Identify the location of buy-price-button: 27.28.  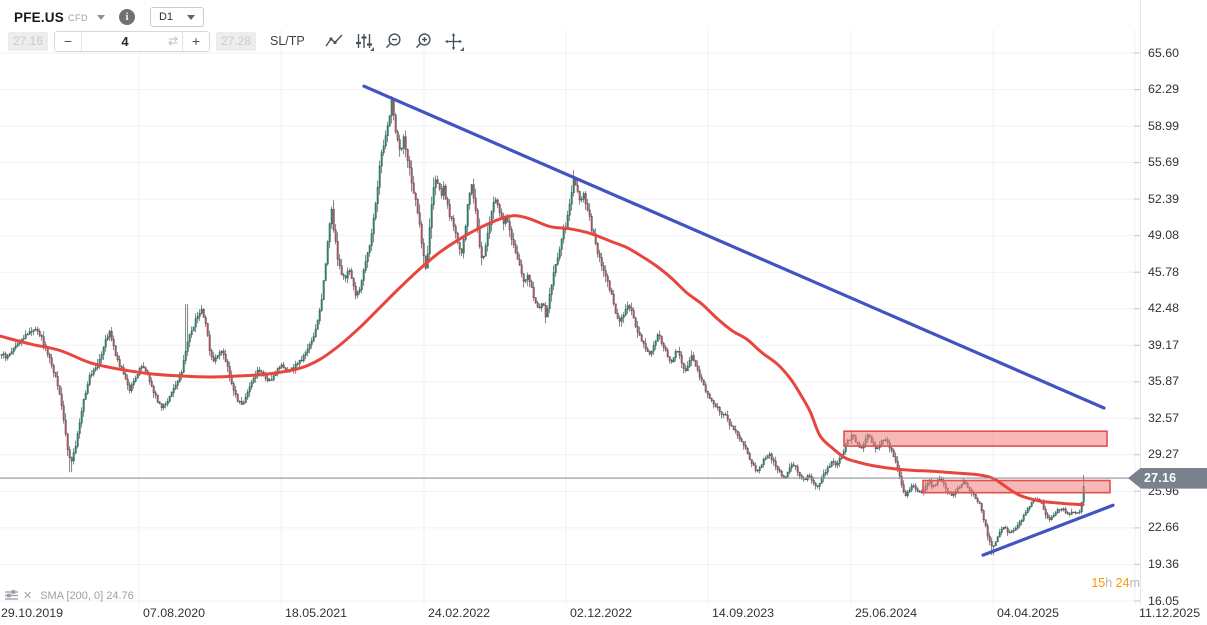
(236, 41).